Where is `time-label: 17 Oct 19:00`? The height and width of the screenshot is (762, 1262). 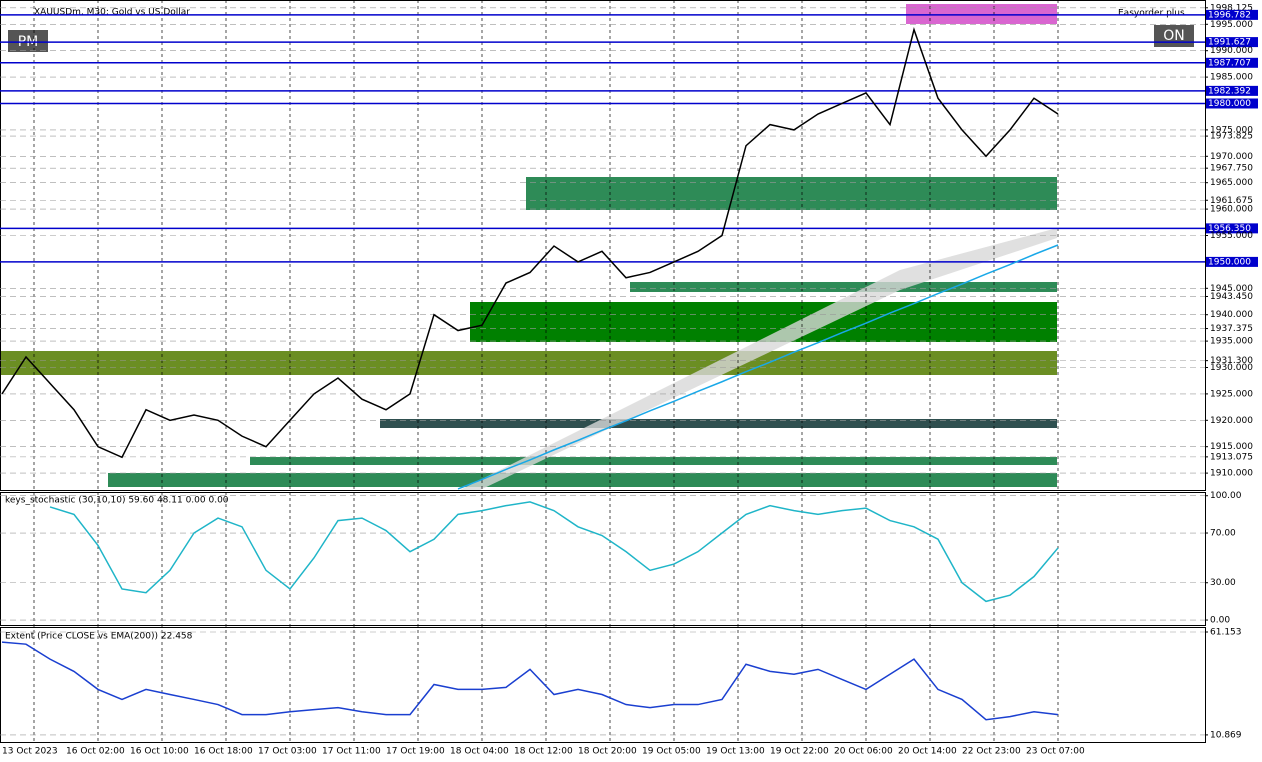 time-label: 17 Oct 19:00 is located at coordinates (415, 752).